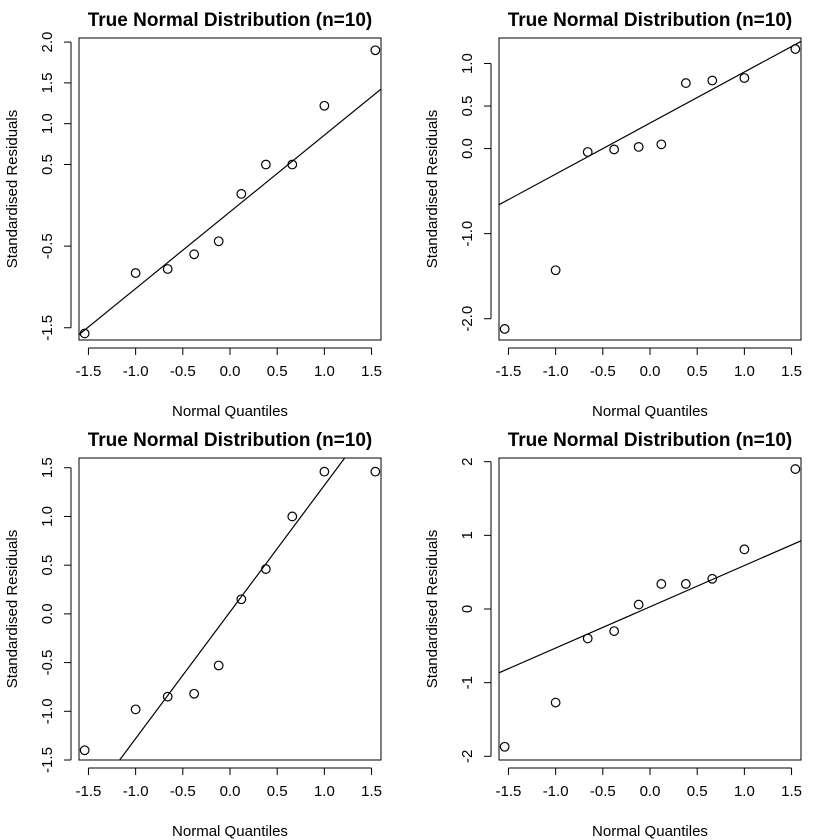 Image resolution: width=840 pixels, height=840 pixels. What do you see at coordinates (55, 186) in the screenshot?
I see `y-axis: -1.5 -0.5 0.5 1.0 1.5 2.0` at bounding box center [55, 186].